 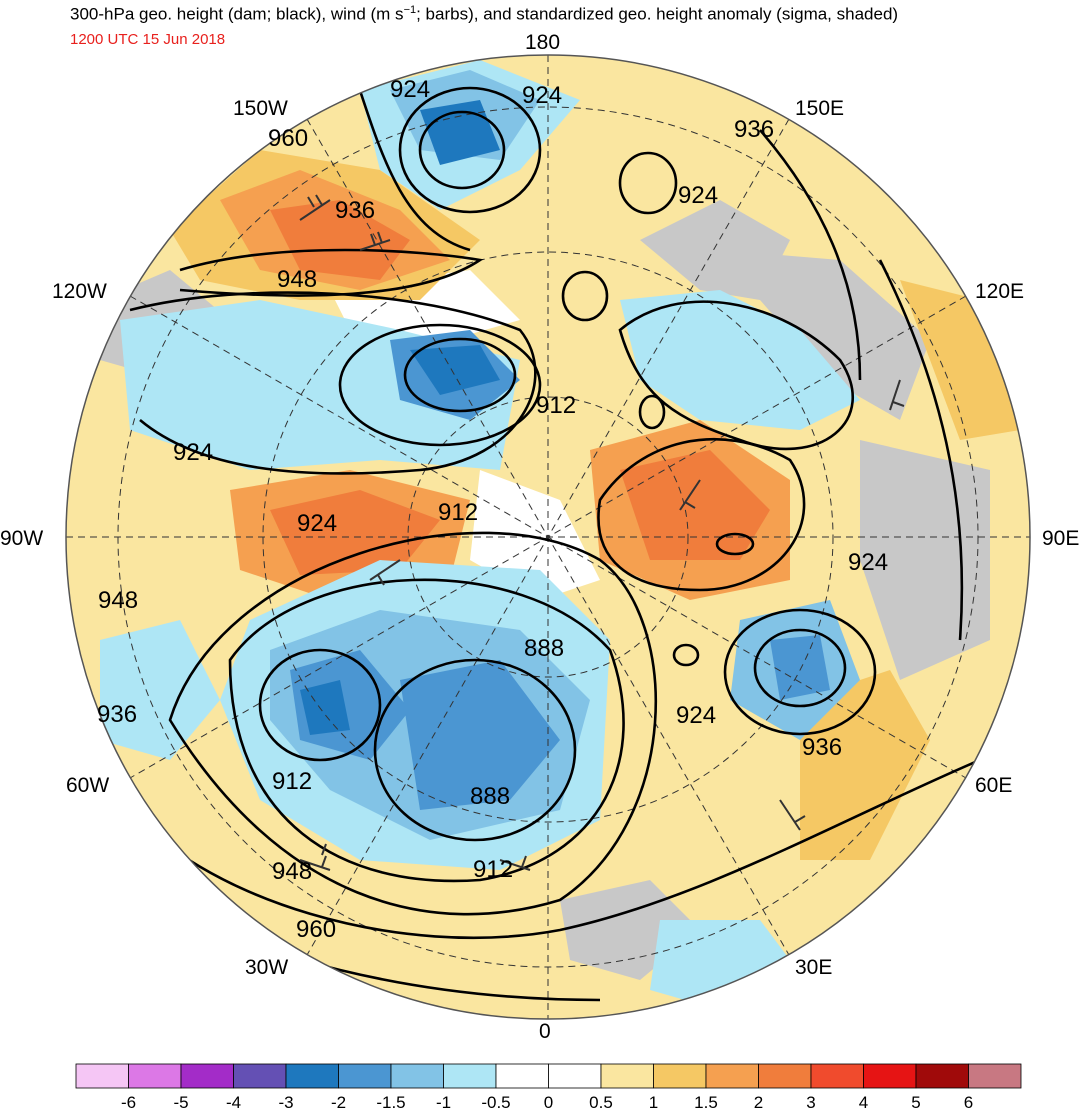 I want to click on lon-label-120w: 120W, so click(x=79, y=291).